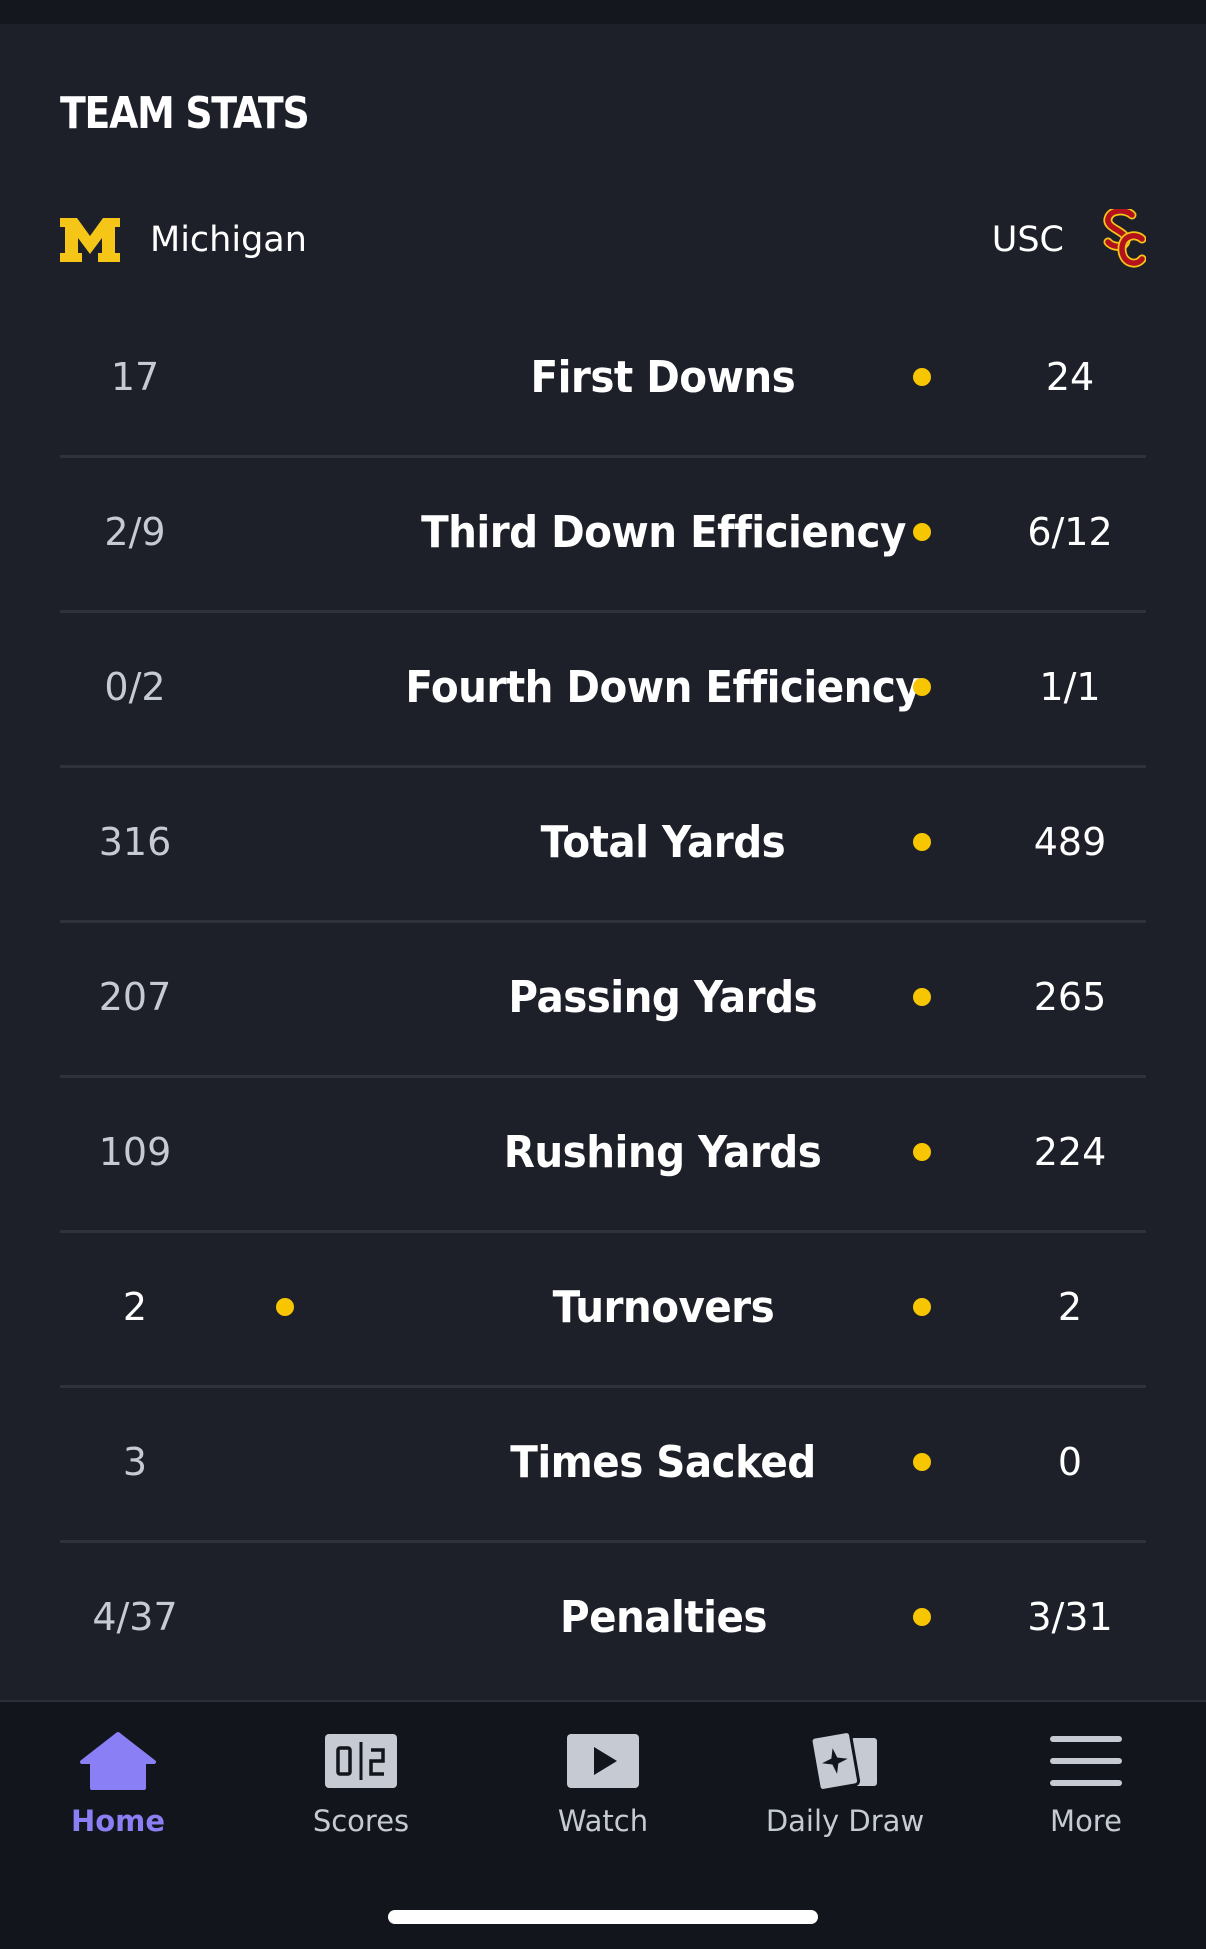  I want to click on usc-sc-logo, so click(1124, 238).